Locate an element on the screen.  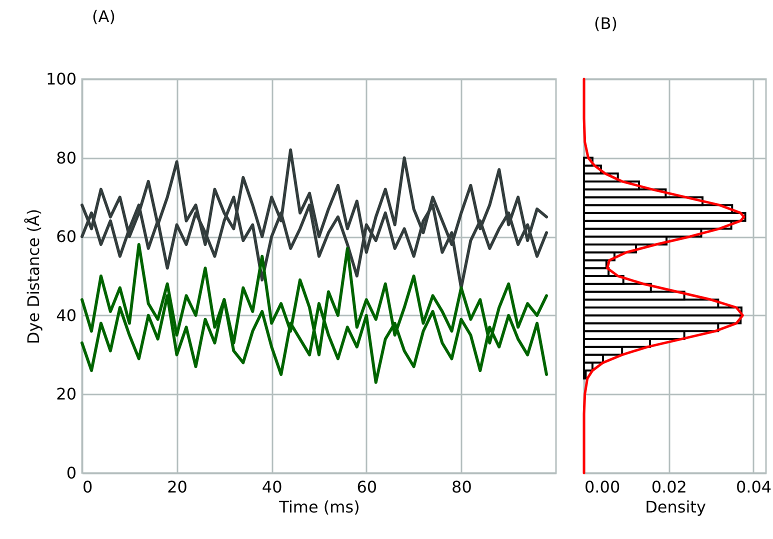
x-tick-label: 60 is located at coordinates (367, 487).